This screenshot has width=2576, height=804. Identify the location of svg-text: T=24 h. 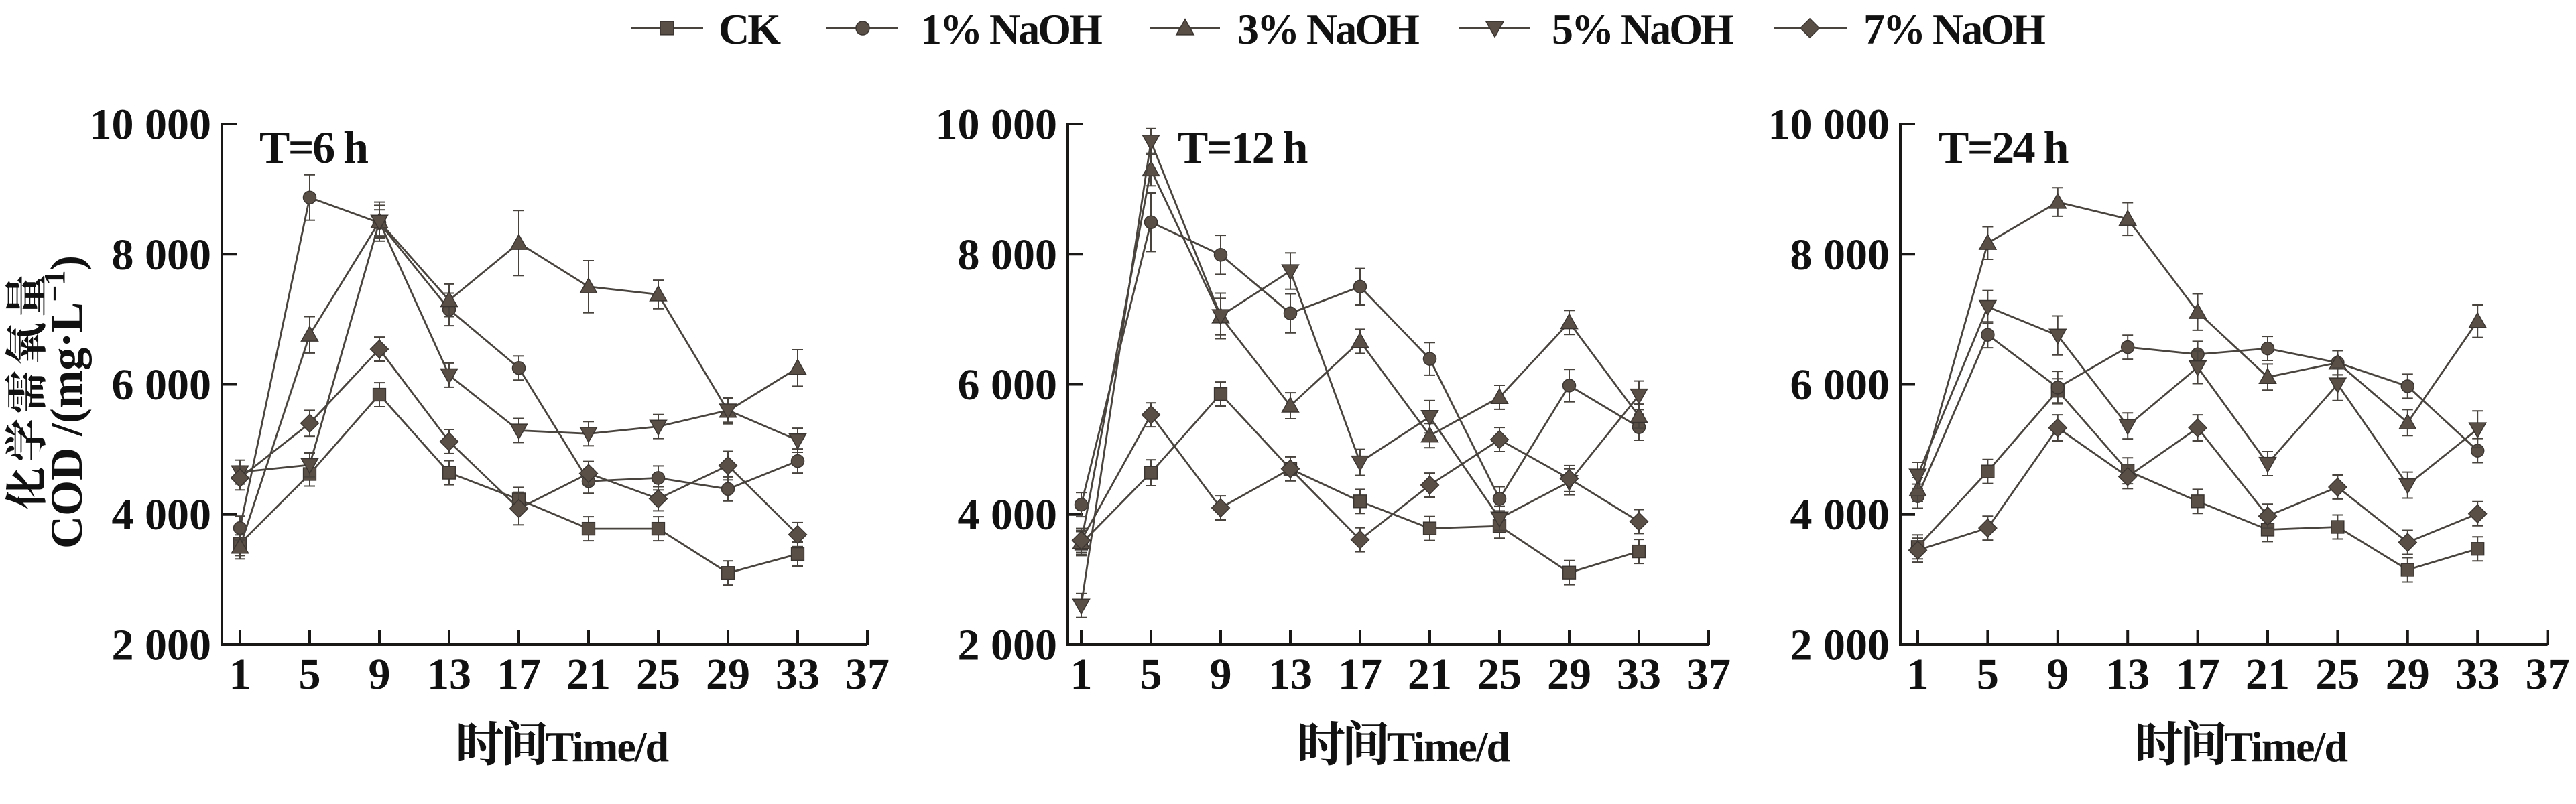
(2004, 148).